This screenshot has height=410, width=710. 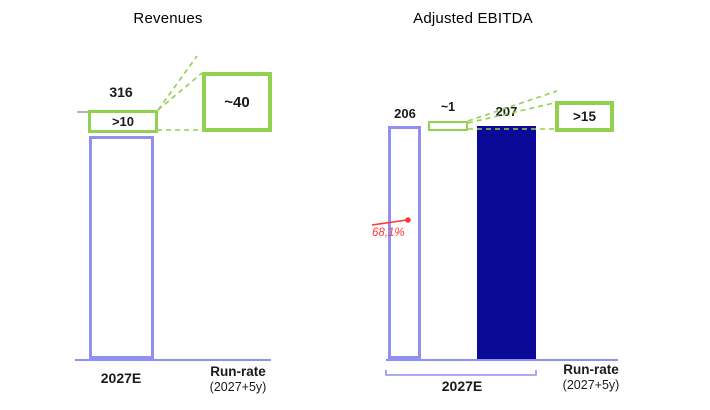 What do you see at coordinates (238, 371) in the screenshot?
I see `left-runrate-main: Run-rate` at bounding box center [238, 371].